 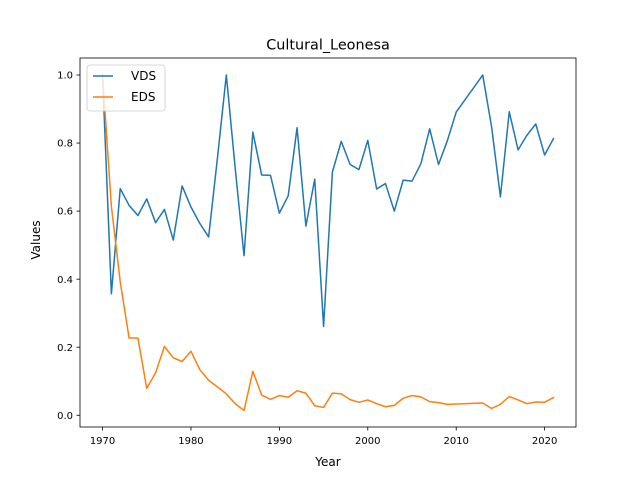 What do you see at coordinates (126, 88) in the screenshot?
I see `legend: VDS EDS` at bounding box center [126, 88].